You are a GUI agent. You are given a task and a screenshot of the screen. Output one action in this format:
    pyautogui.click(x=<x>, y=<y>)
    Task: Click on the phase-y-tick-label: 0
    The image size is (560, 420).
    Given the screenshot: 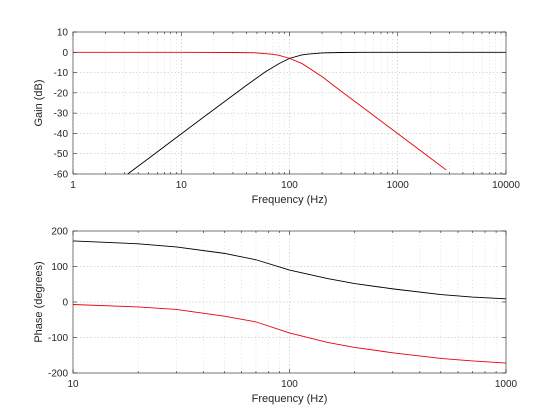 What is the action you would take?
    pyautogui.click(x=65, y=303)
    